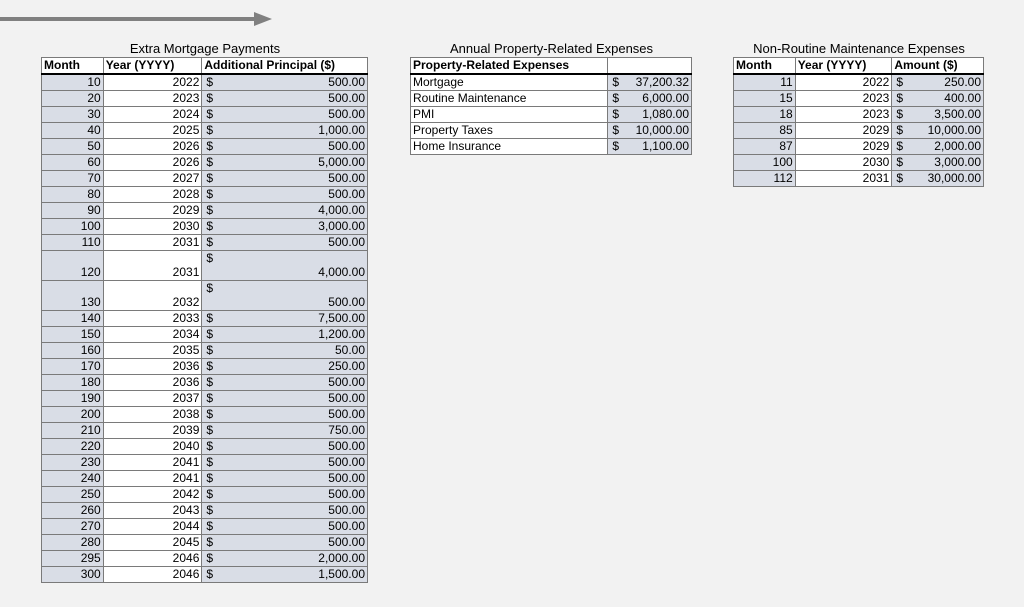 This screenshot has width=1024, height=607. What do you see at coordinates (72, 334) in the screenshot?
I see `month-cell: 150` at bounding box center [72, 334].